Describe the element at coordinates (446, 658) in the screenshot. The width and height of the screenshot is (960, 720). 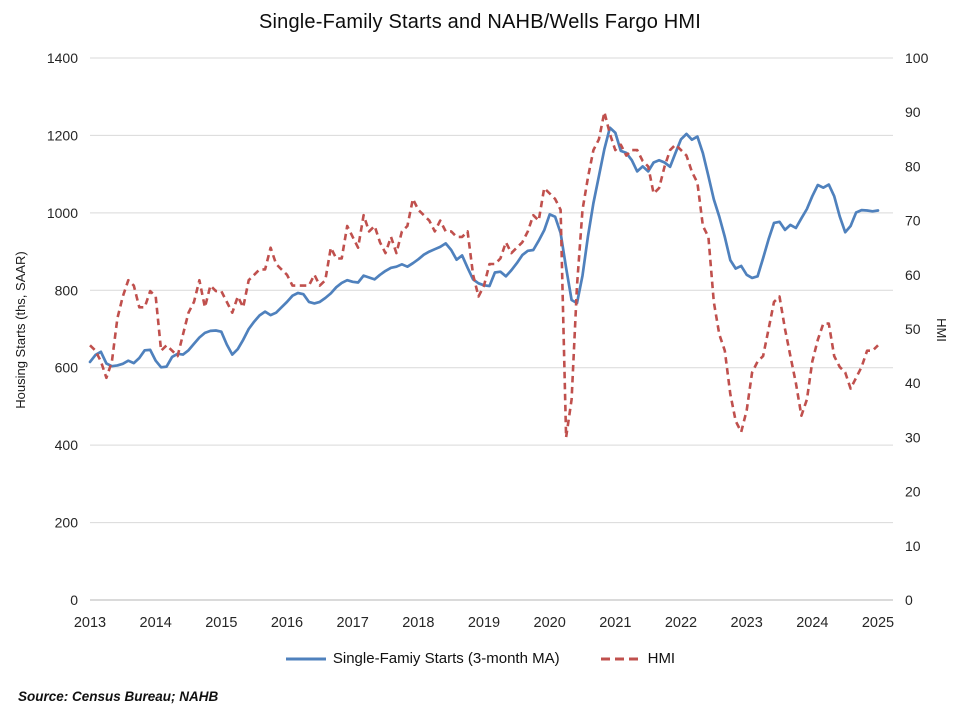
I see `legend-label-starts: Single-Famiy Starts (3-month MA)` at that location.